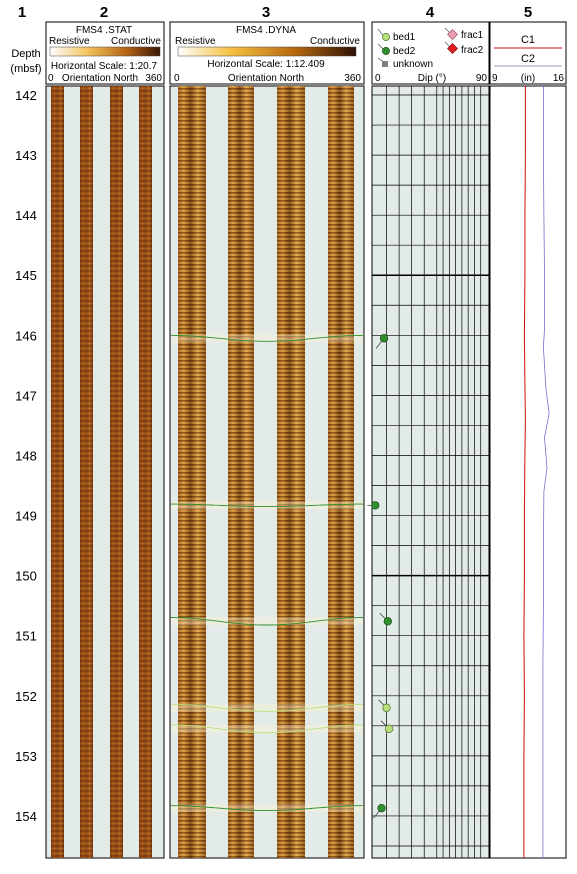  What do you see at coordinates (26, 215) in the screenshot?
I see `depth-label: 144` at bounding box center [26, 215].